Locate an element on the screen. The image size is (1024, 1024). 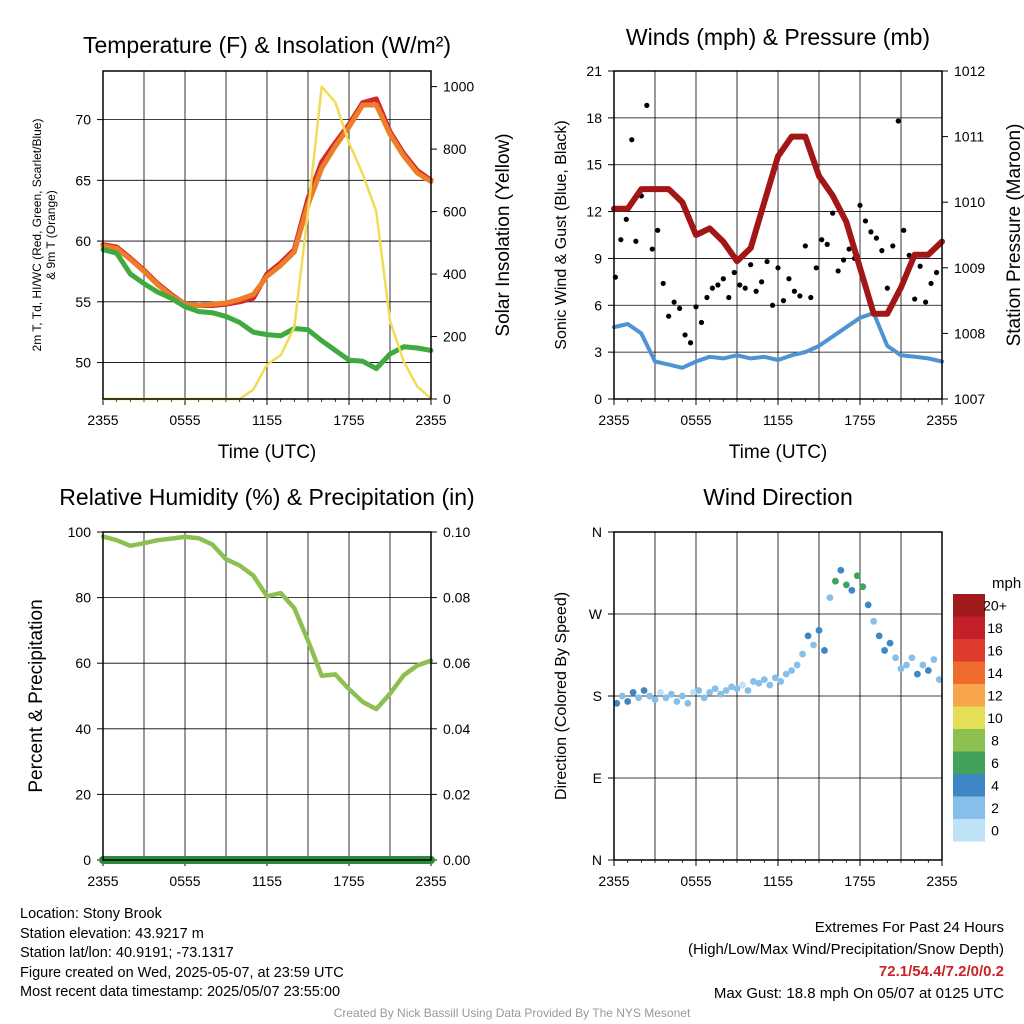
tick-label-left: 55 is located at coordinates (83, 302).